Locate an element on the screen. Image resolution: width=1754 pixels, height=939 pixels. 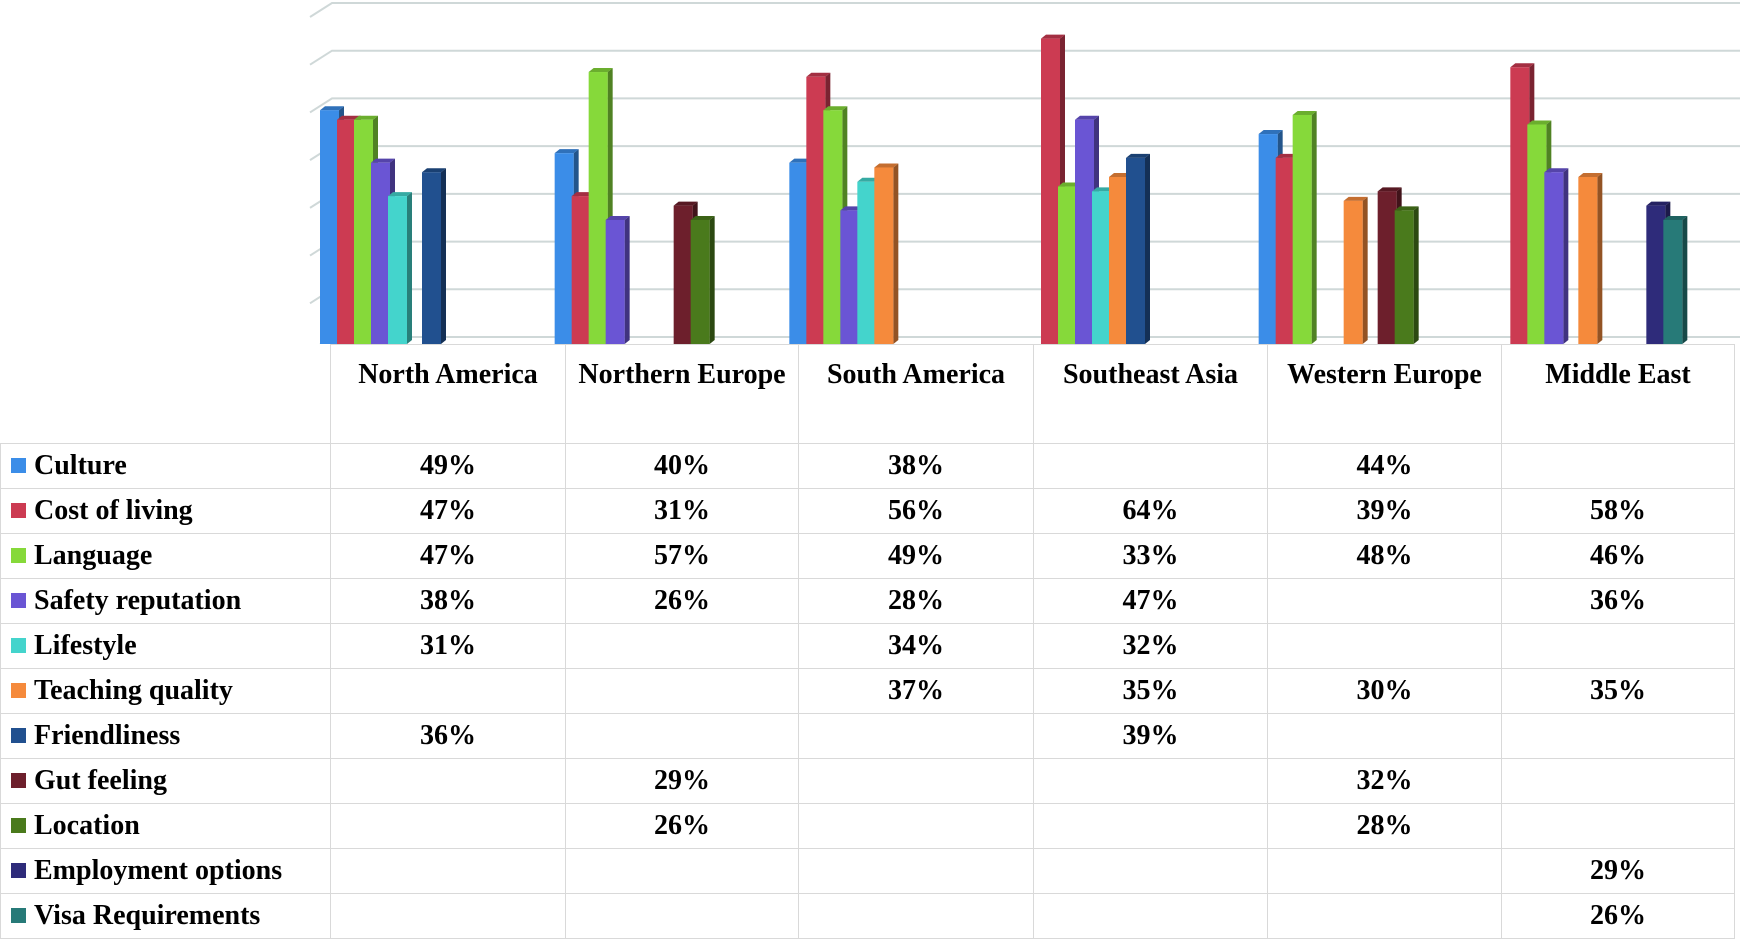
legend-entry: Language is located at coordinates (165, 556).